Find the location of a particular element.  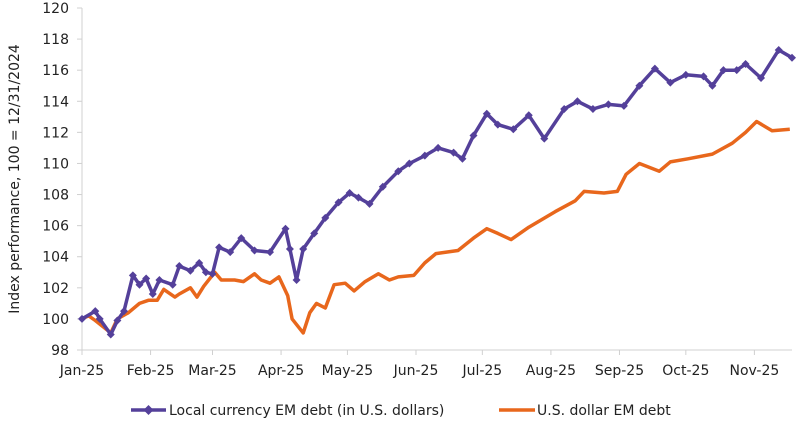

y-tick-label: 108 is located at coordinates (55, 196).